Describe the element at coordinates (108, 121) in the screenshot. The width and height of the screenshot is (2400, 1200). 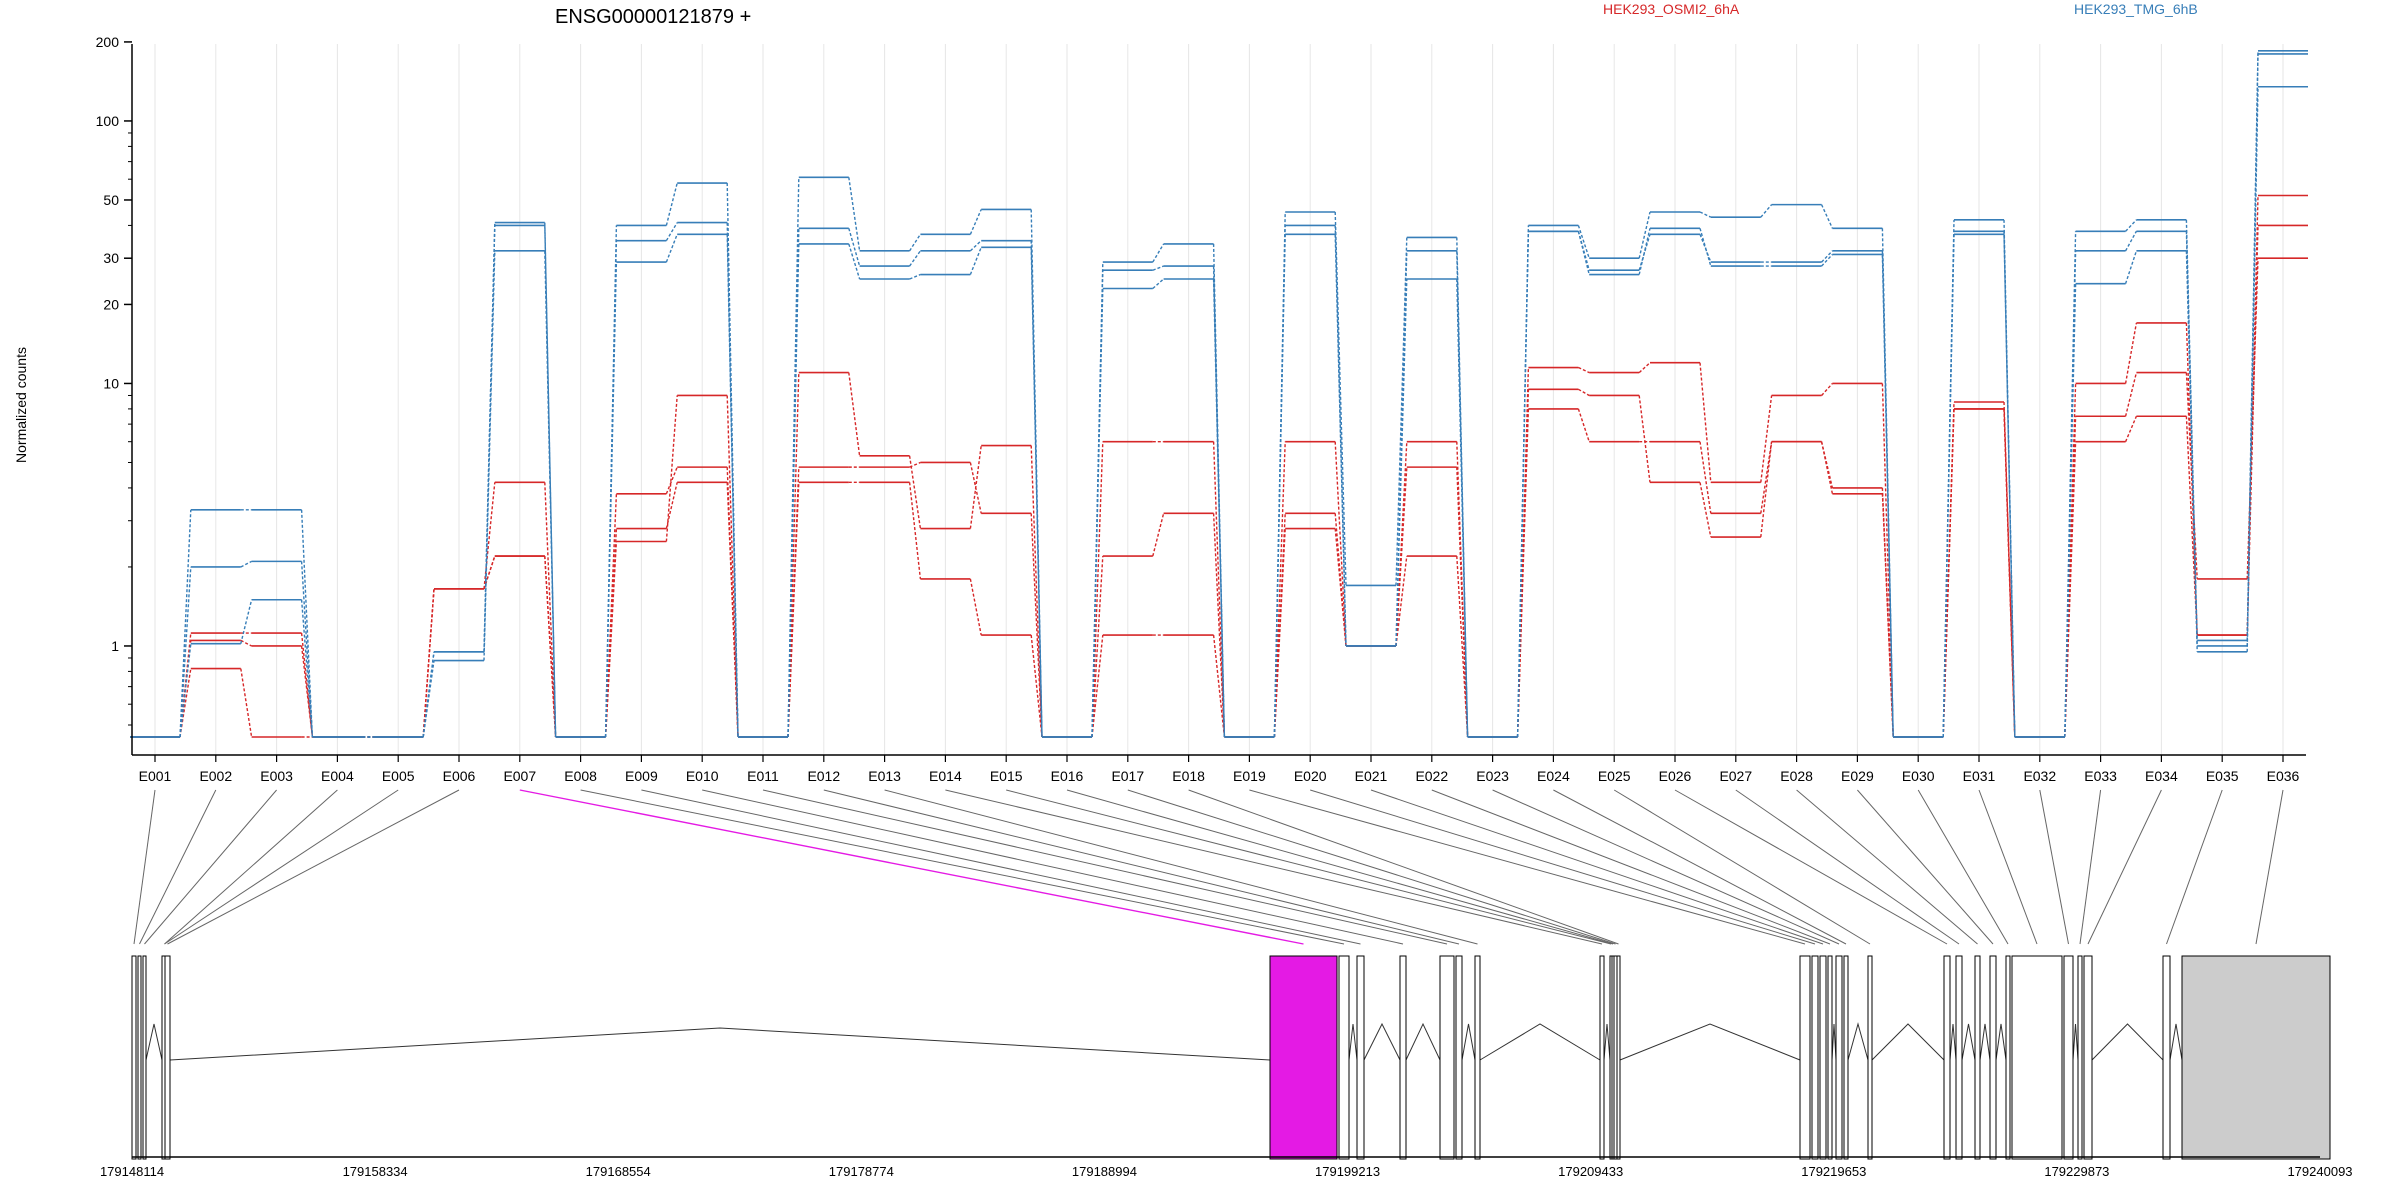
I see `y-tick-label: 100` at that location.